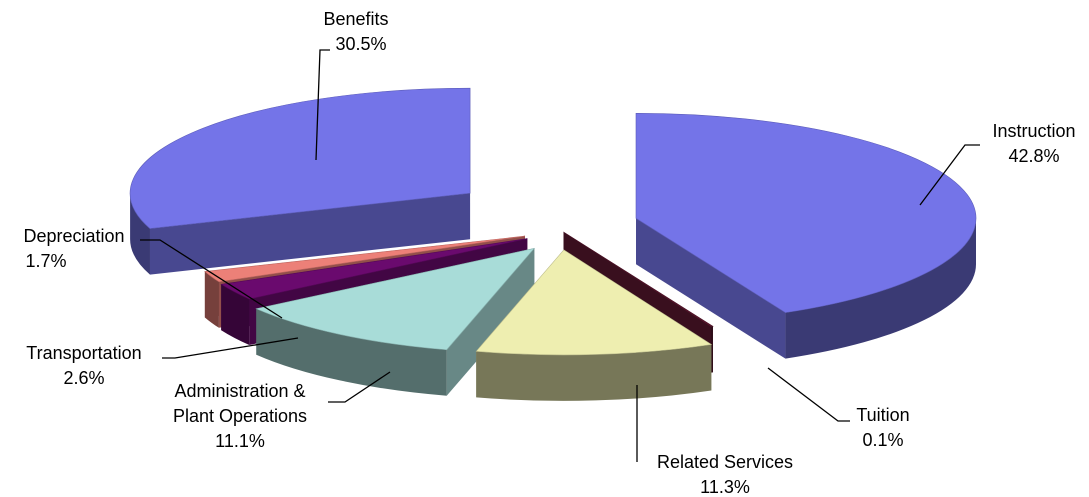  Describe the element at coordinates (45, 261) in the screenshot. I see `label-depreciation-value: 1.7%` at that location.